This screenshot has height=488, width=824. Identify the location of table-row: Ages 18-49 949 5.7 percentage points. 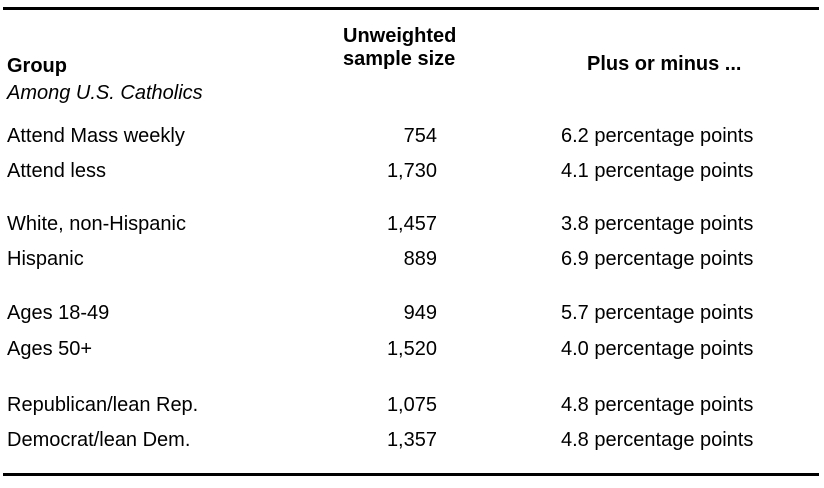
(412, 313).